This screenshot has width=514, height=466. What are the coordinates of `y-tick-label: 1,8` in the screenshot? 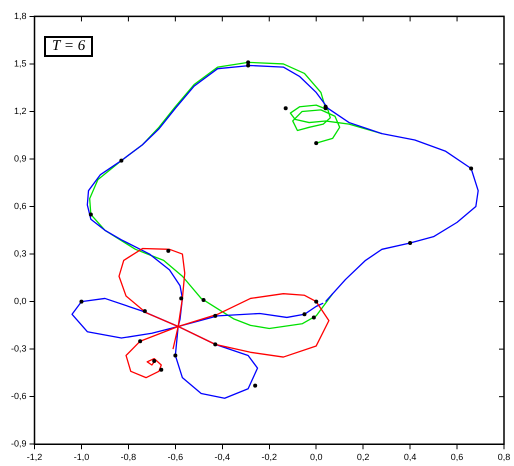 It's located at (20, 15).